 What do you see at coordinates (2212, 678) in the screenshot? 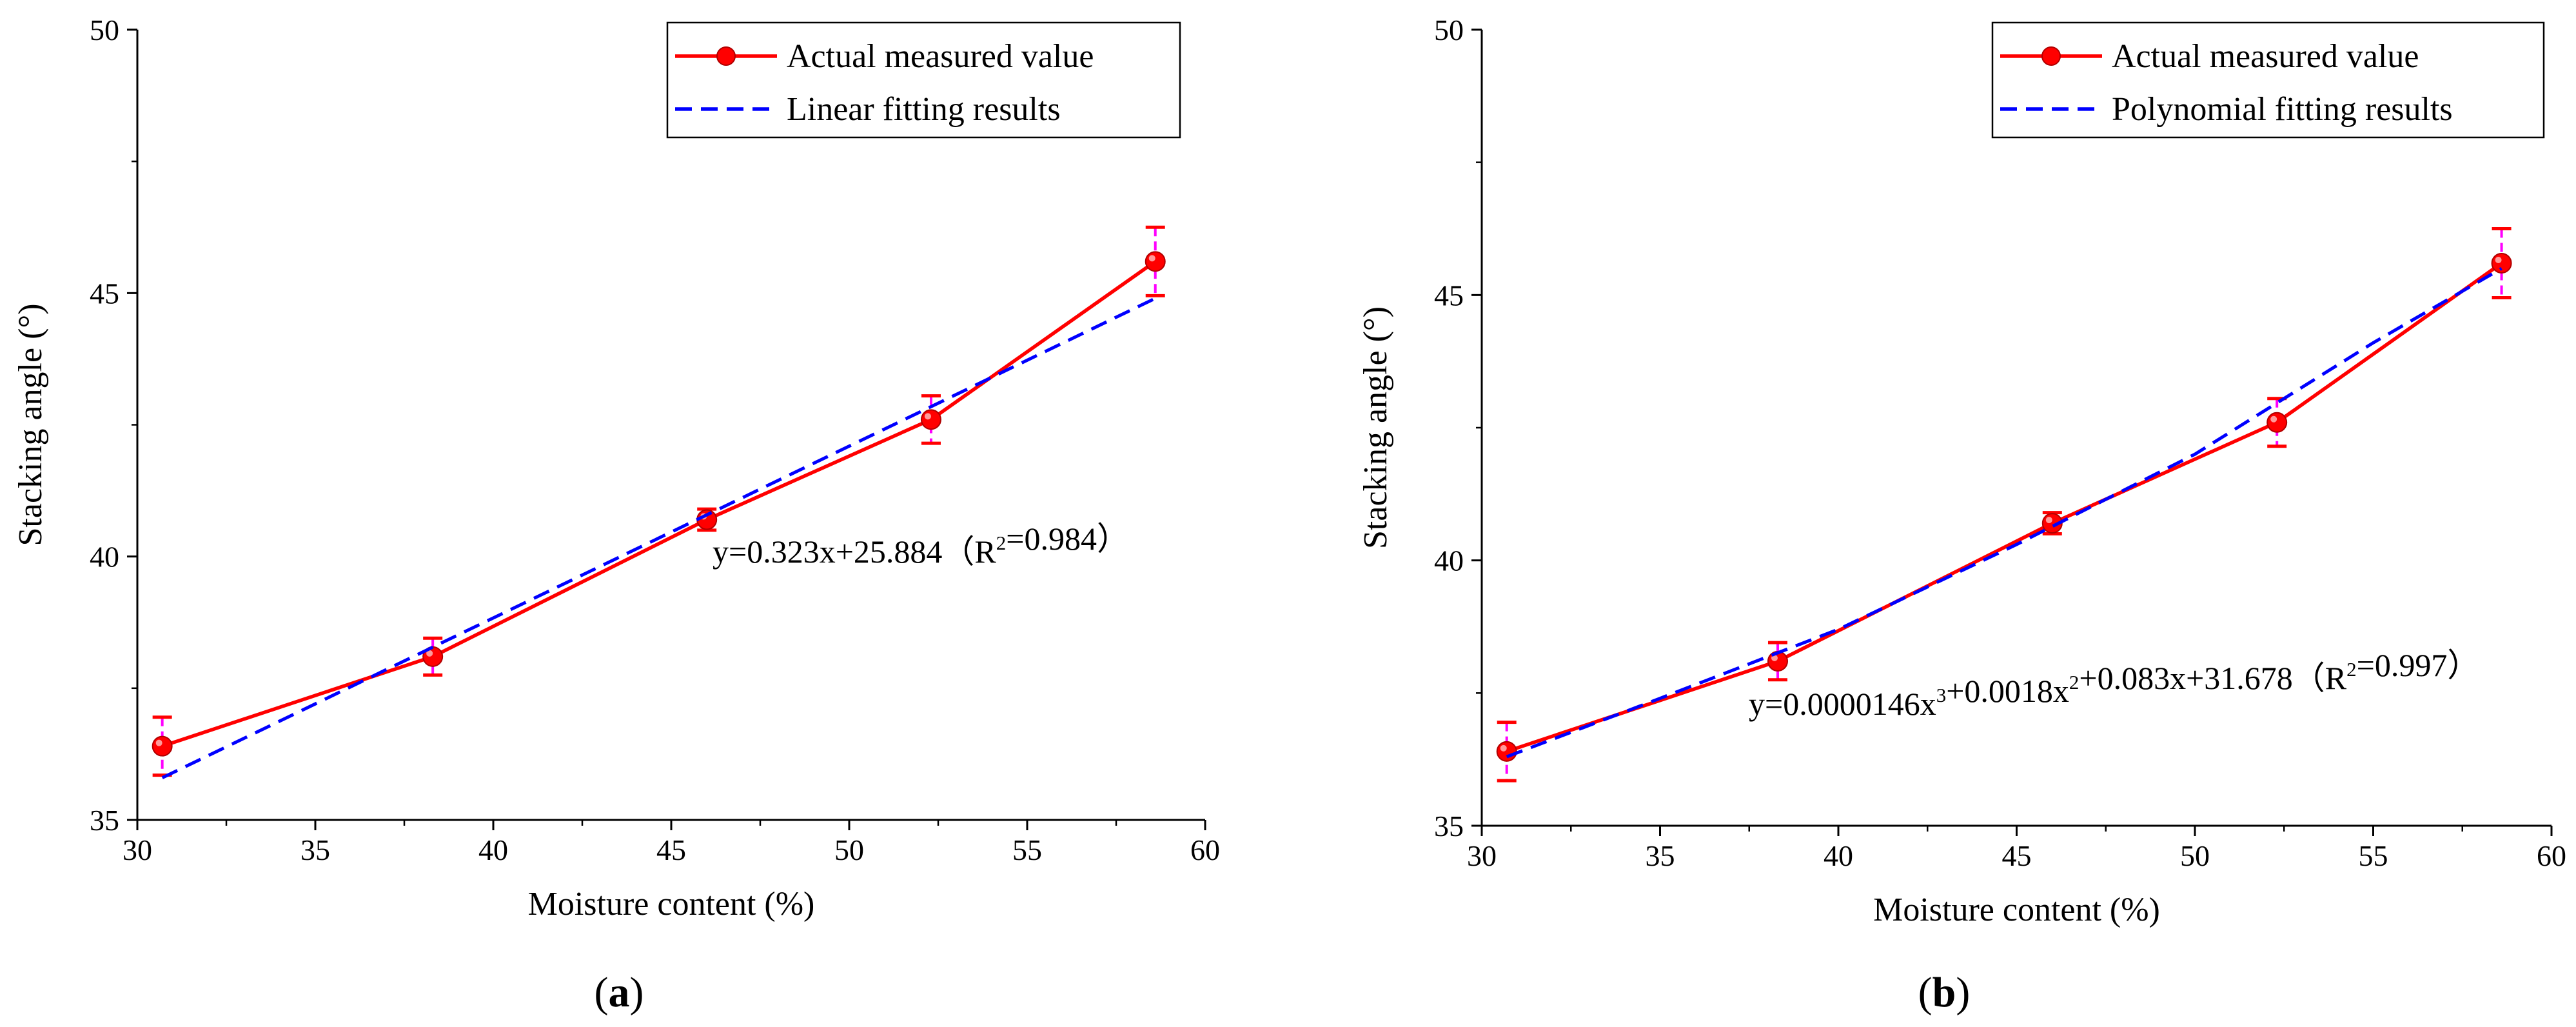
I see `equation-text: +0.083x+31.678（R` at bounding box center [2212, 678].